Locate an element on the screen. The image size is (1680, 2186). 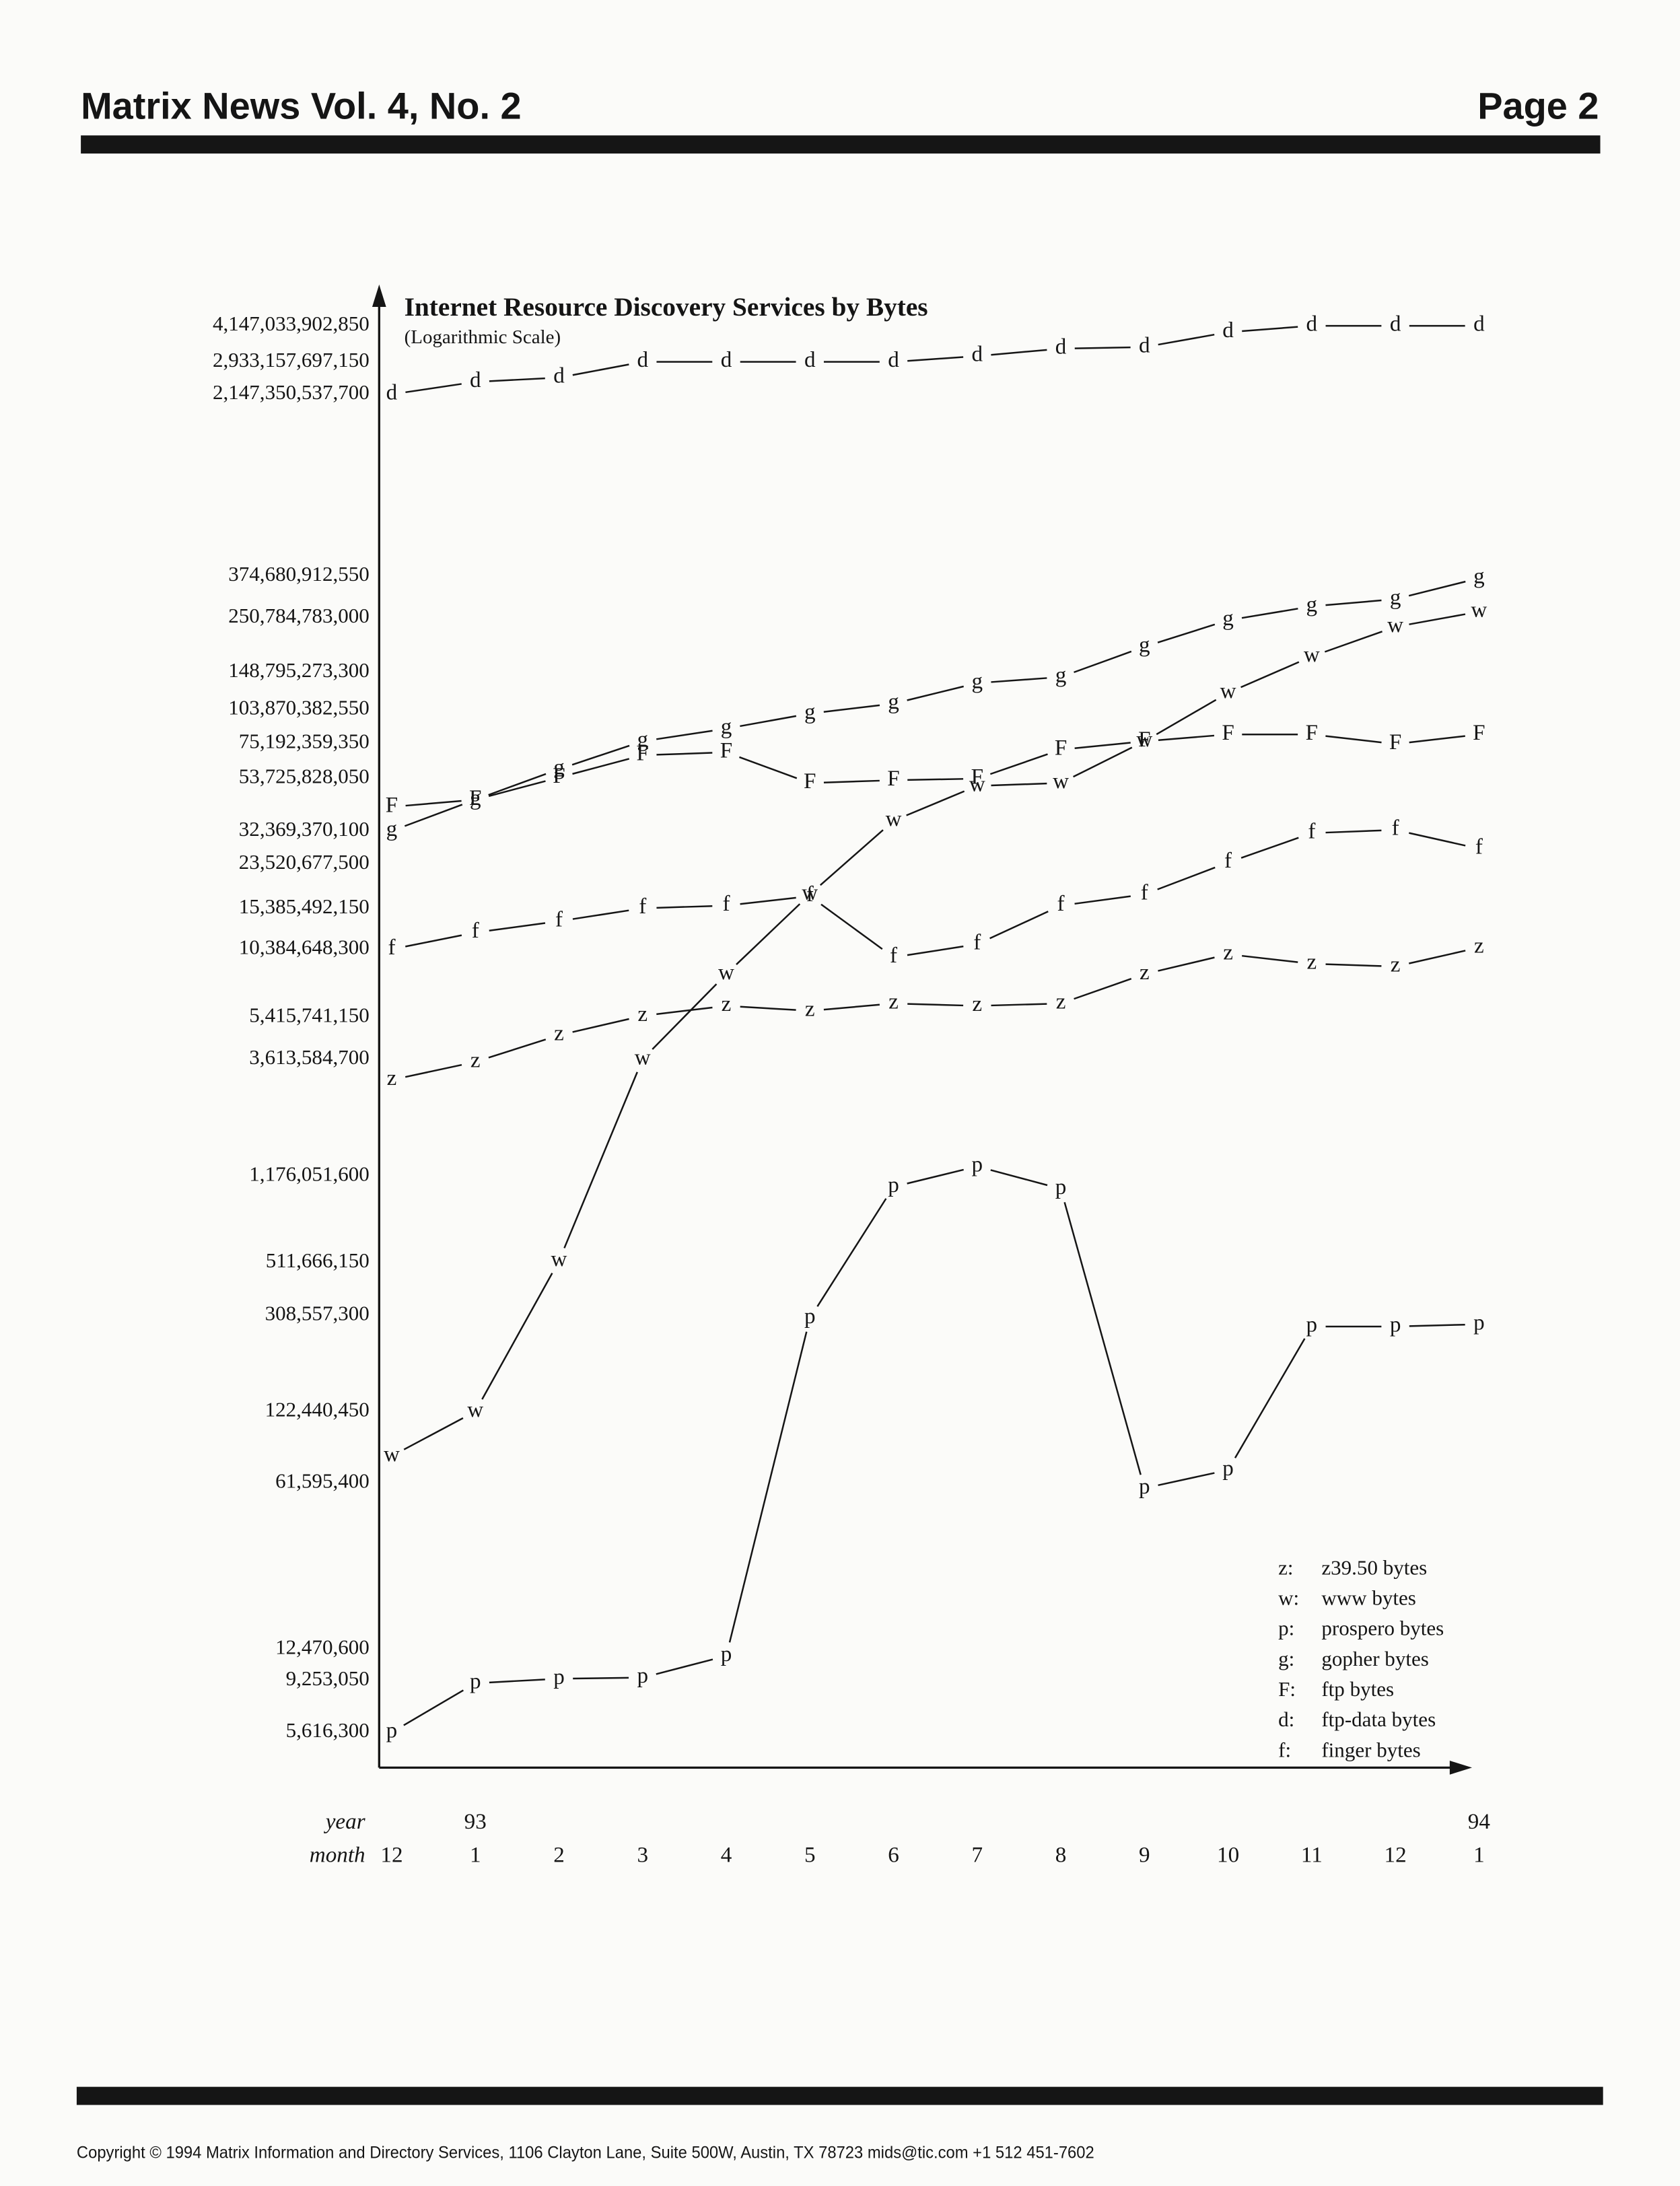
y-tick-label: 32,369,370,100 is located at coordinates (305, 829).